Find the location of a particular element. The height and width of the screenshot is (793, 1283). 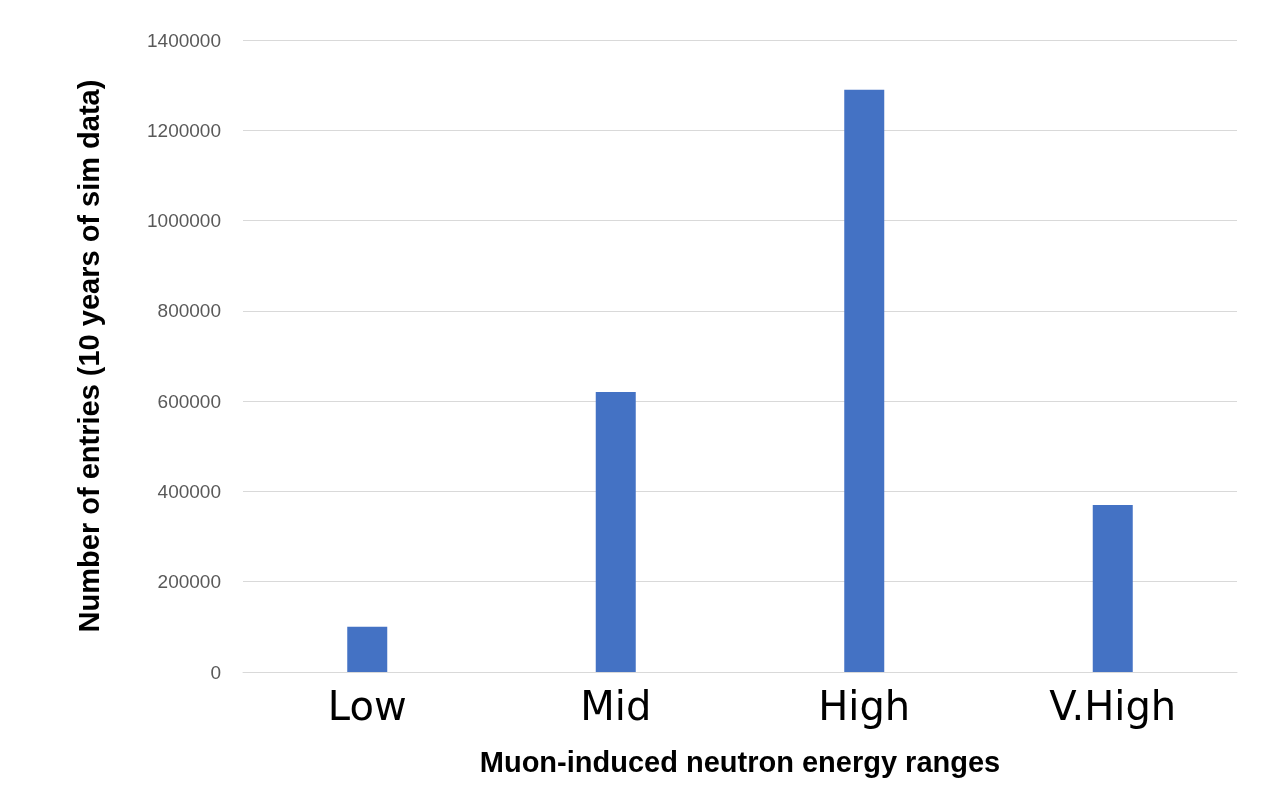

y-tick-label: 0 is located at coordinates (215, 672).